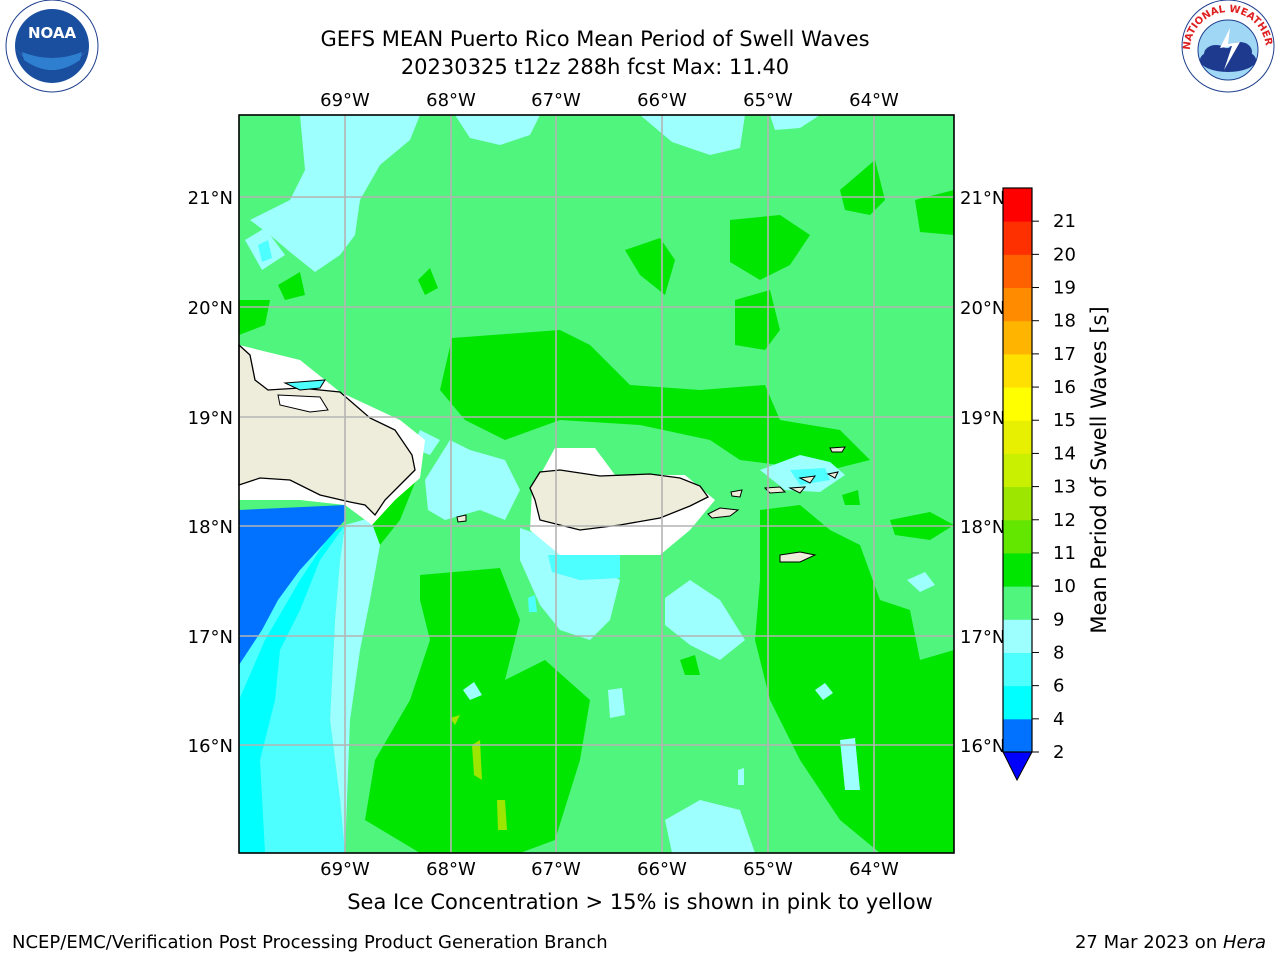 The width and height of the screenshot is (1280, 960). I want to click on period-11-12-spots, so click(478, 772).